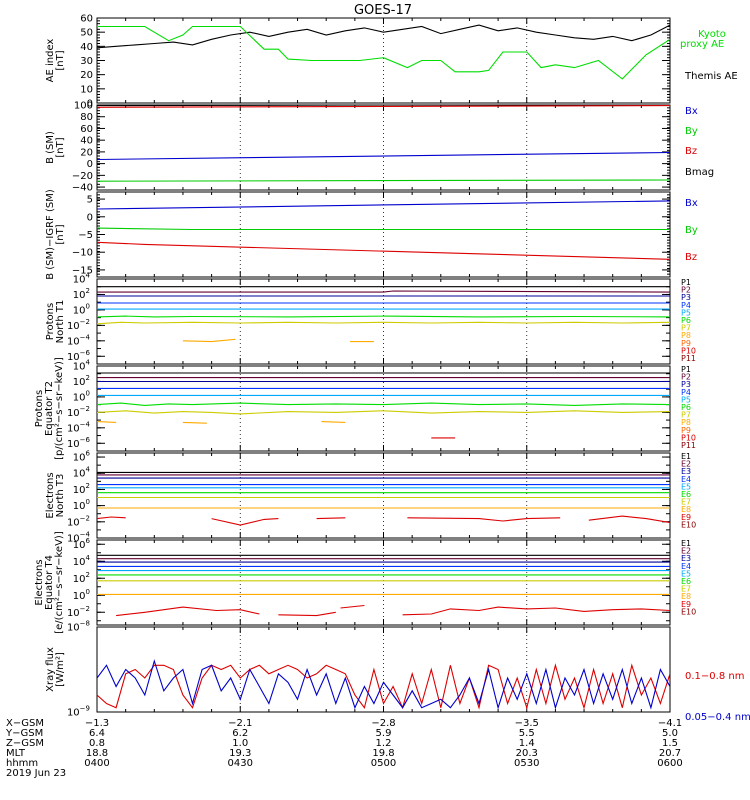 This screenshot has height=800, width=750. What do you see at coordinates (383, 156) in the screenshot?
I see `series-line-bx` at bounding box center [383, 156].